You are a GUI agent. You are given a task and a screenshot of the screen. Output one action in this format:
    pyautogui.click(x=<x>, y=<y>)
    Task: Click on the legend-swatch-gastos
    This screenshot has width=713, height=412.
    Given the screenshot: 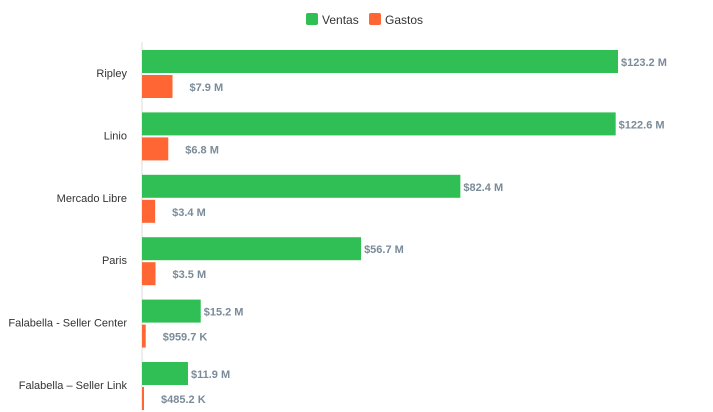 What is the action you would take?
    pyautogui.click(x=375, y=19)
    